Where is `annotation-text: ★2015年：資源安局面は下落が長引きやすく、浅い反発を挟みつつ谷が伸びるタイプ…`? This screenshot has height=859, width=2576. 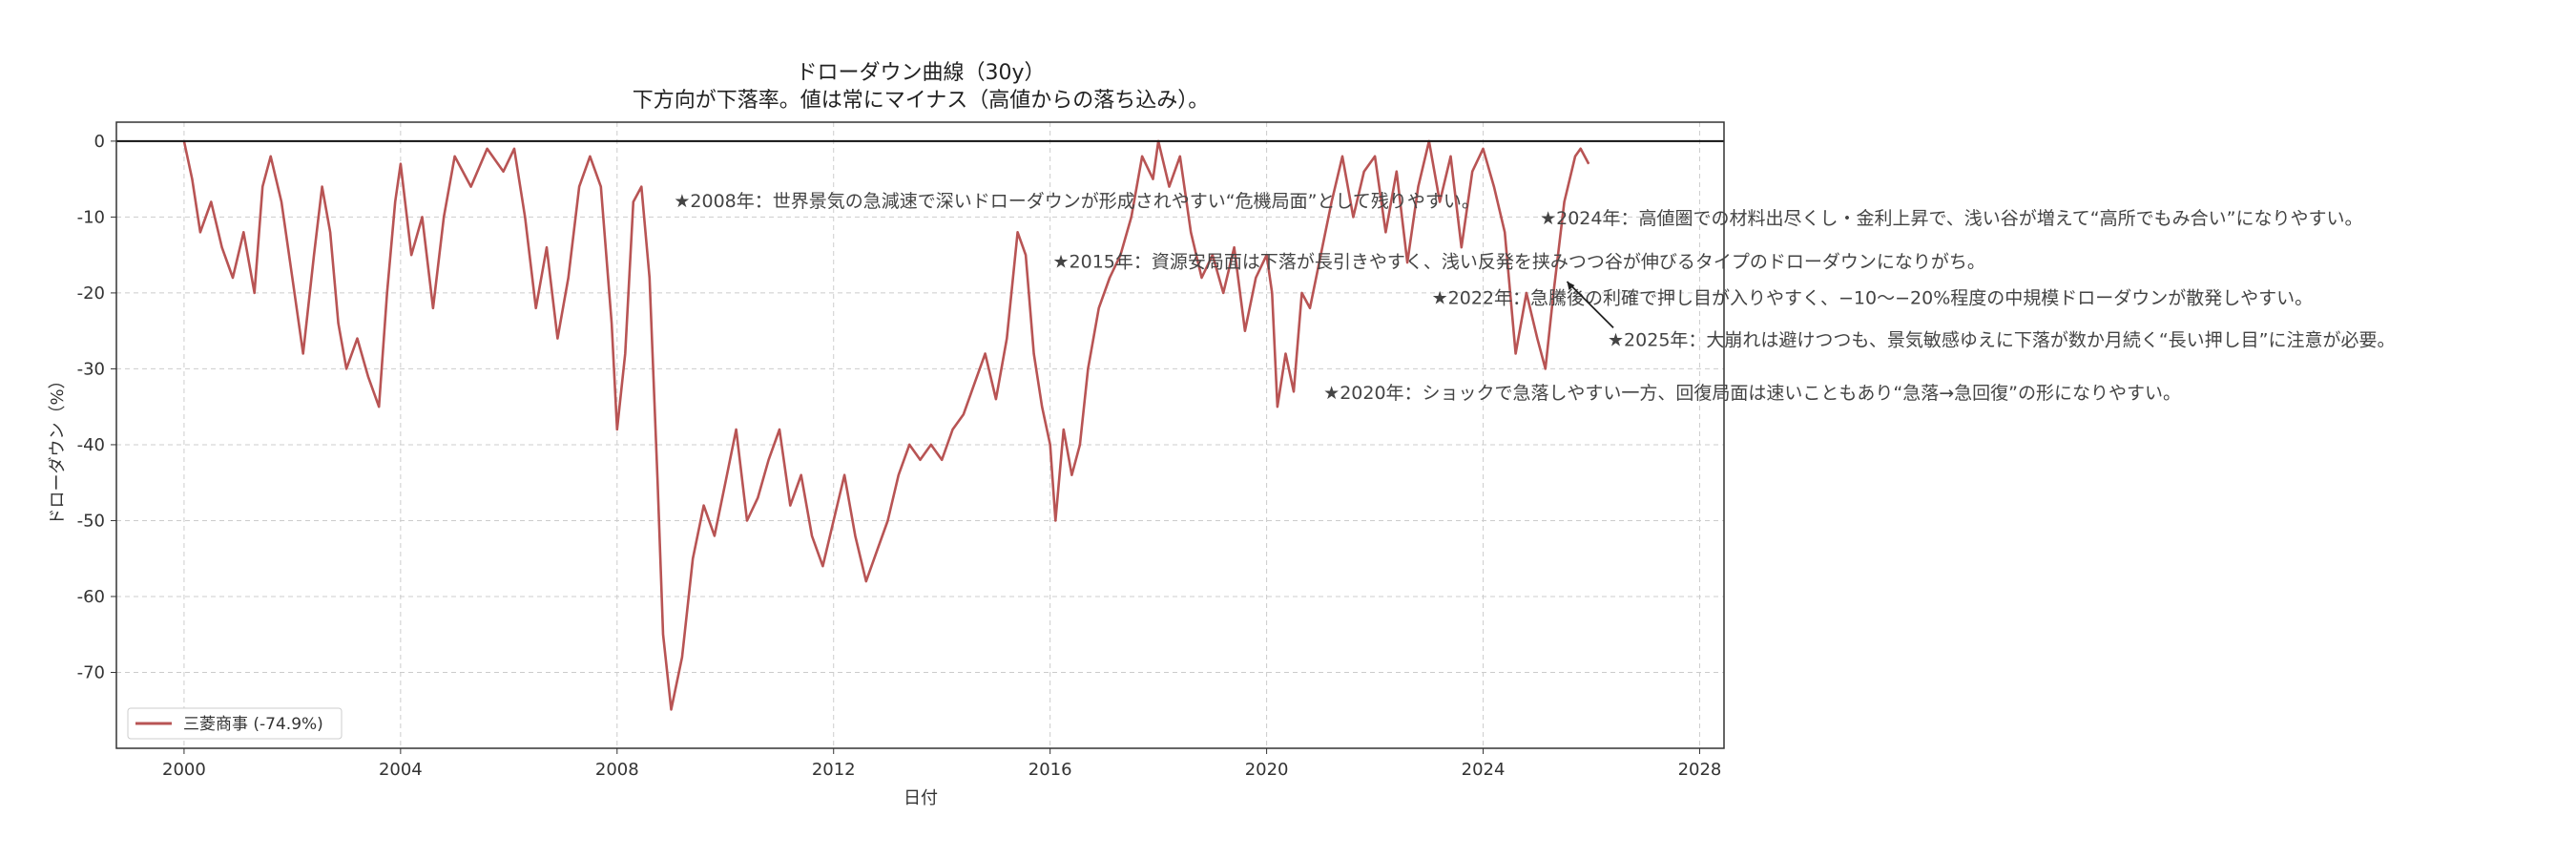 annotation-text: ★2015年：資源安局面は下落が長引きやすく、浅い反発を挟みつつ谷が伸びるタイプ… is located at coordinates (1518, 262).